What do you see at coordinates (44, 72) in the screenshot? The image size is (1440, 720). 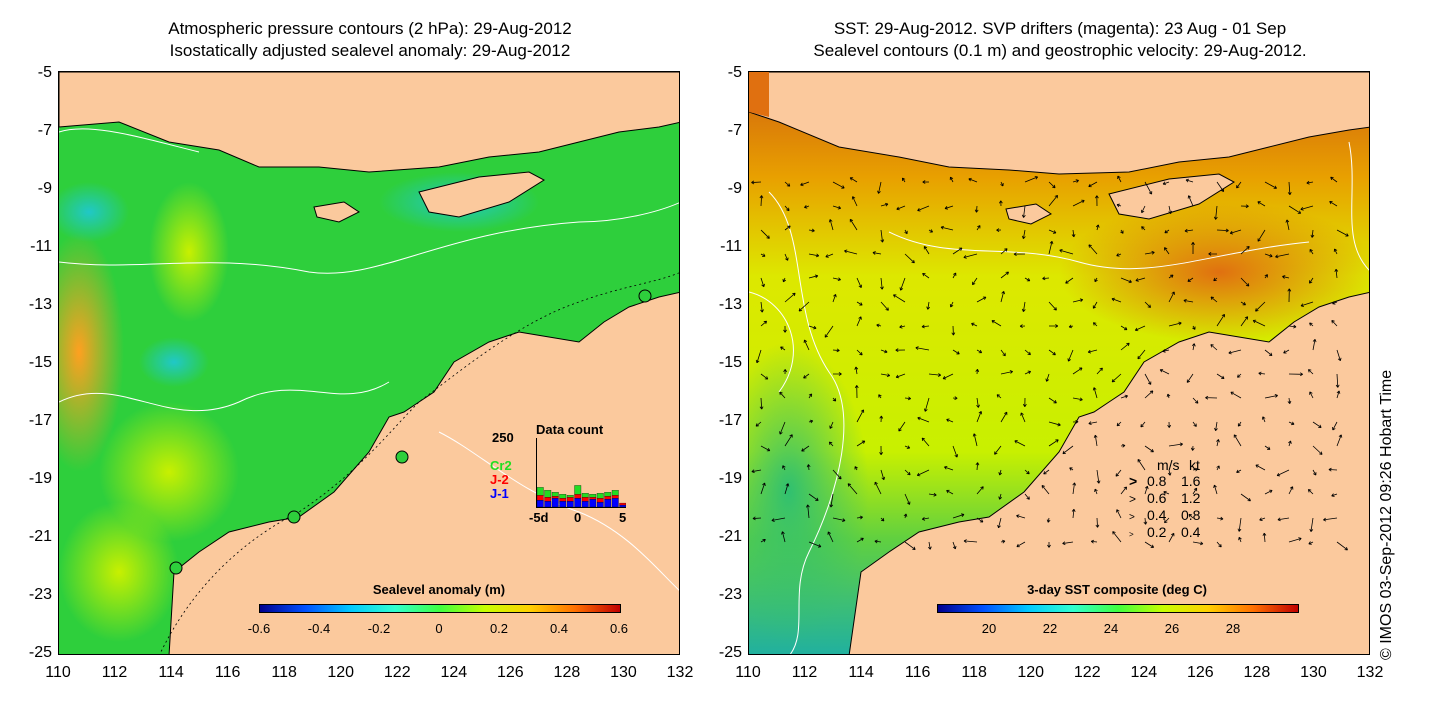 I see `y-tick-label: -5` at bounding box center [44, 72].